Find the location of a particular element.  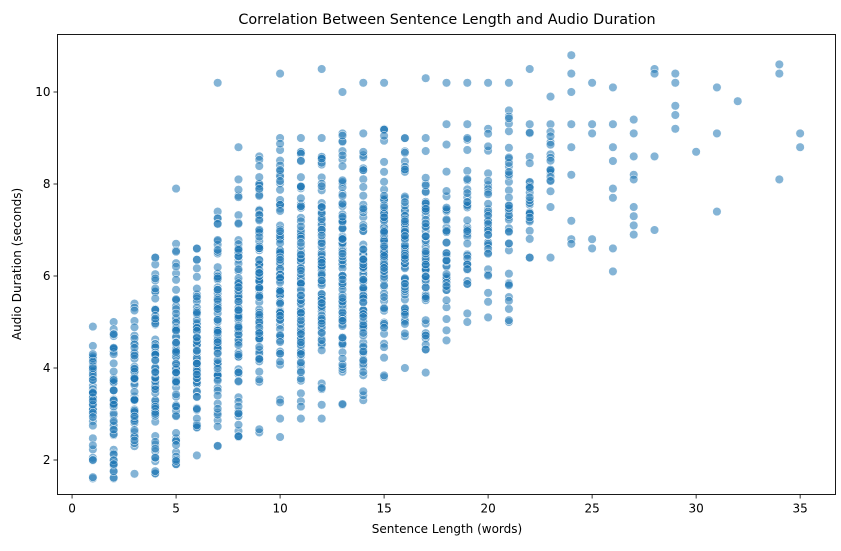

x-tick-label: 10 is located at coordinates (279, 509).